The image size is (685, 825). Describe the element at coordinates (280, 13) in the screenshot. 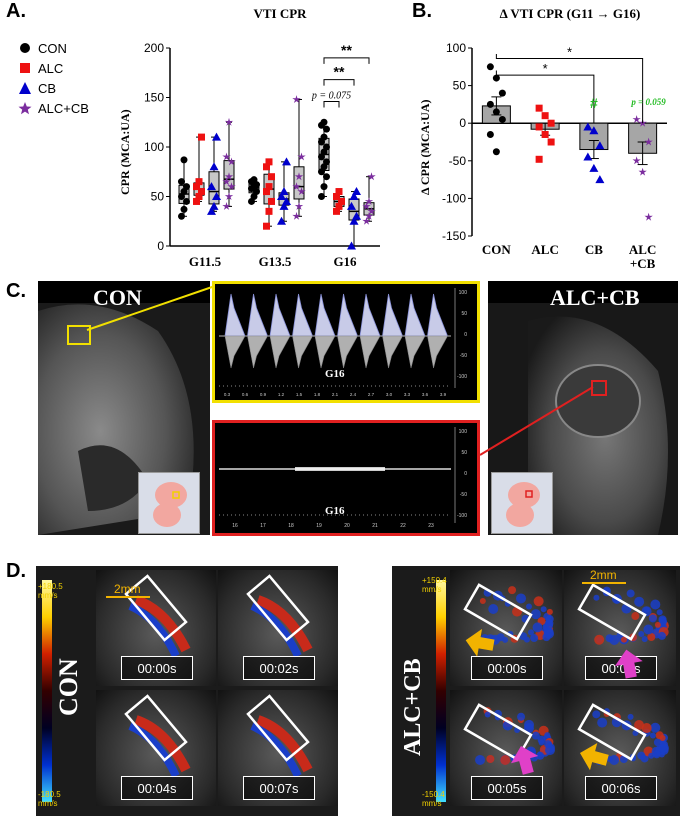

I see `chart-a-title: VTI CPR` at that location.